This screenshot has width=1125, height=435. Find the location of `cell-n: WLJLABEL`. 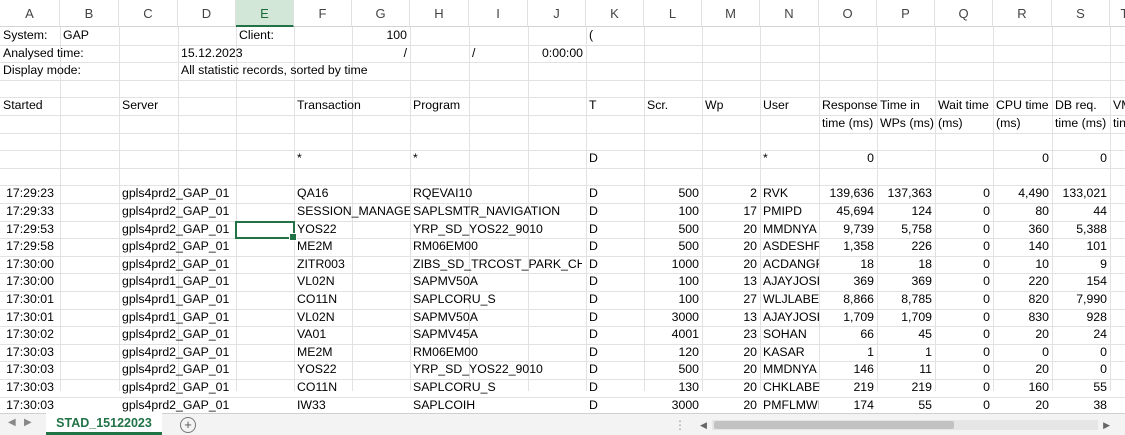

cell-n: WLJLABEL is located at coordinates (791, 299).